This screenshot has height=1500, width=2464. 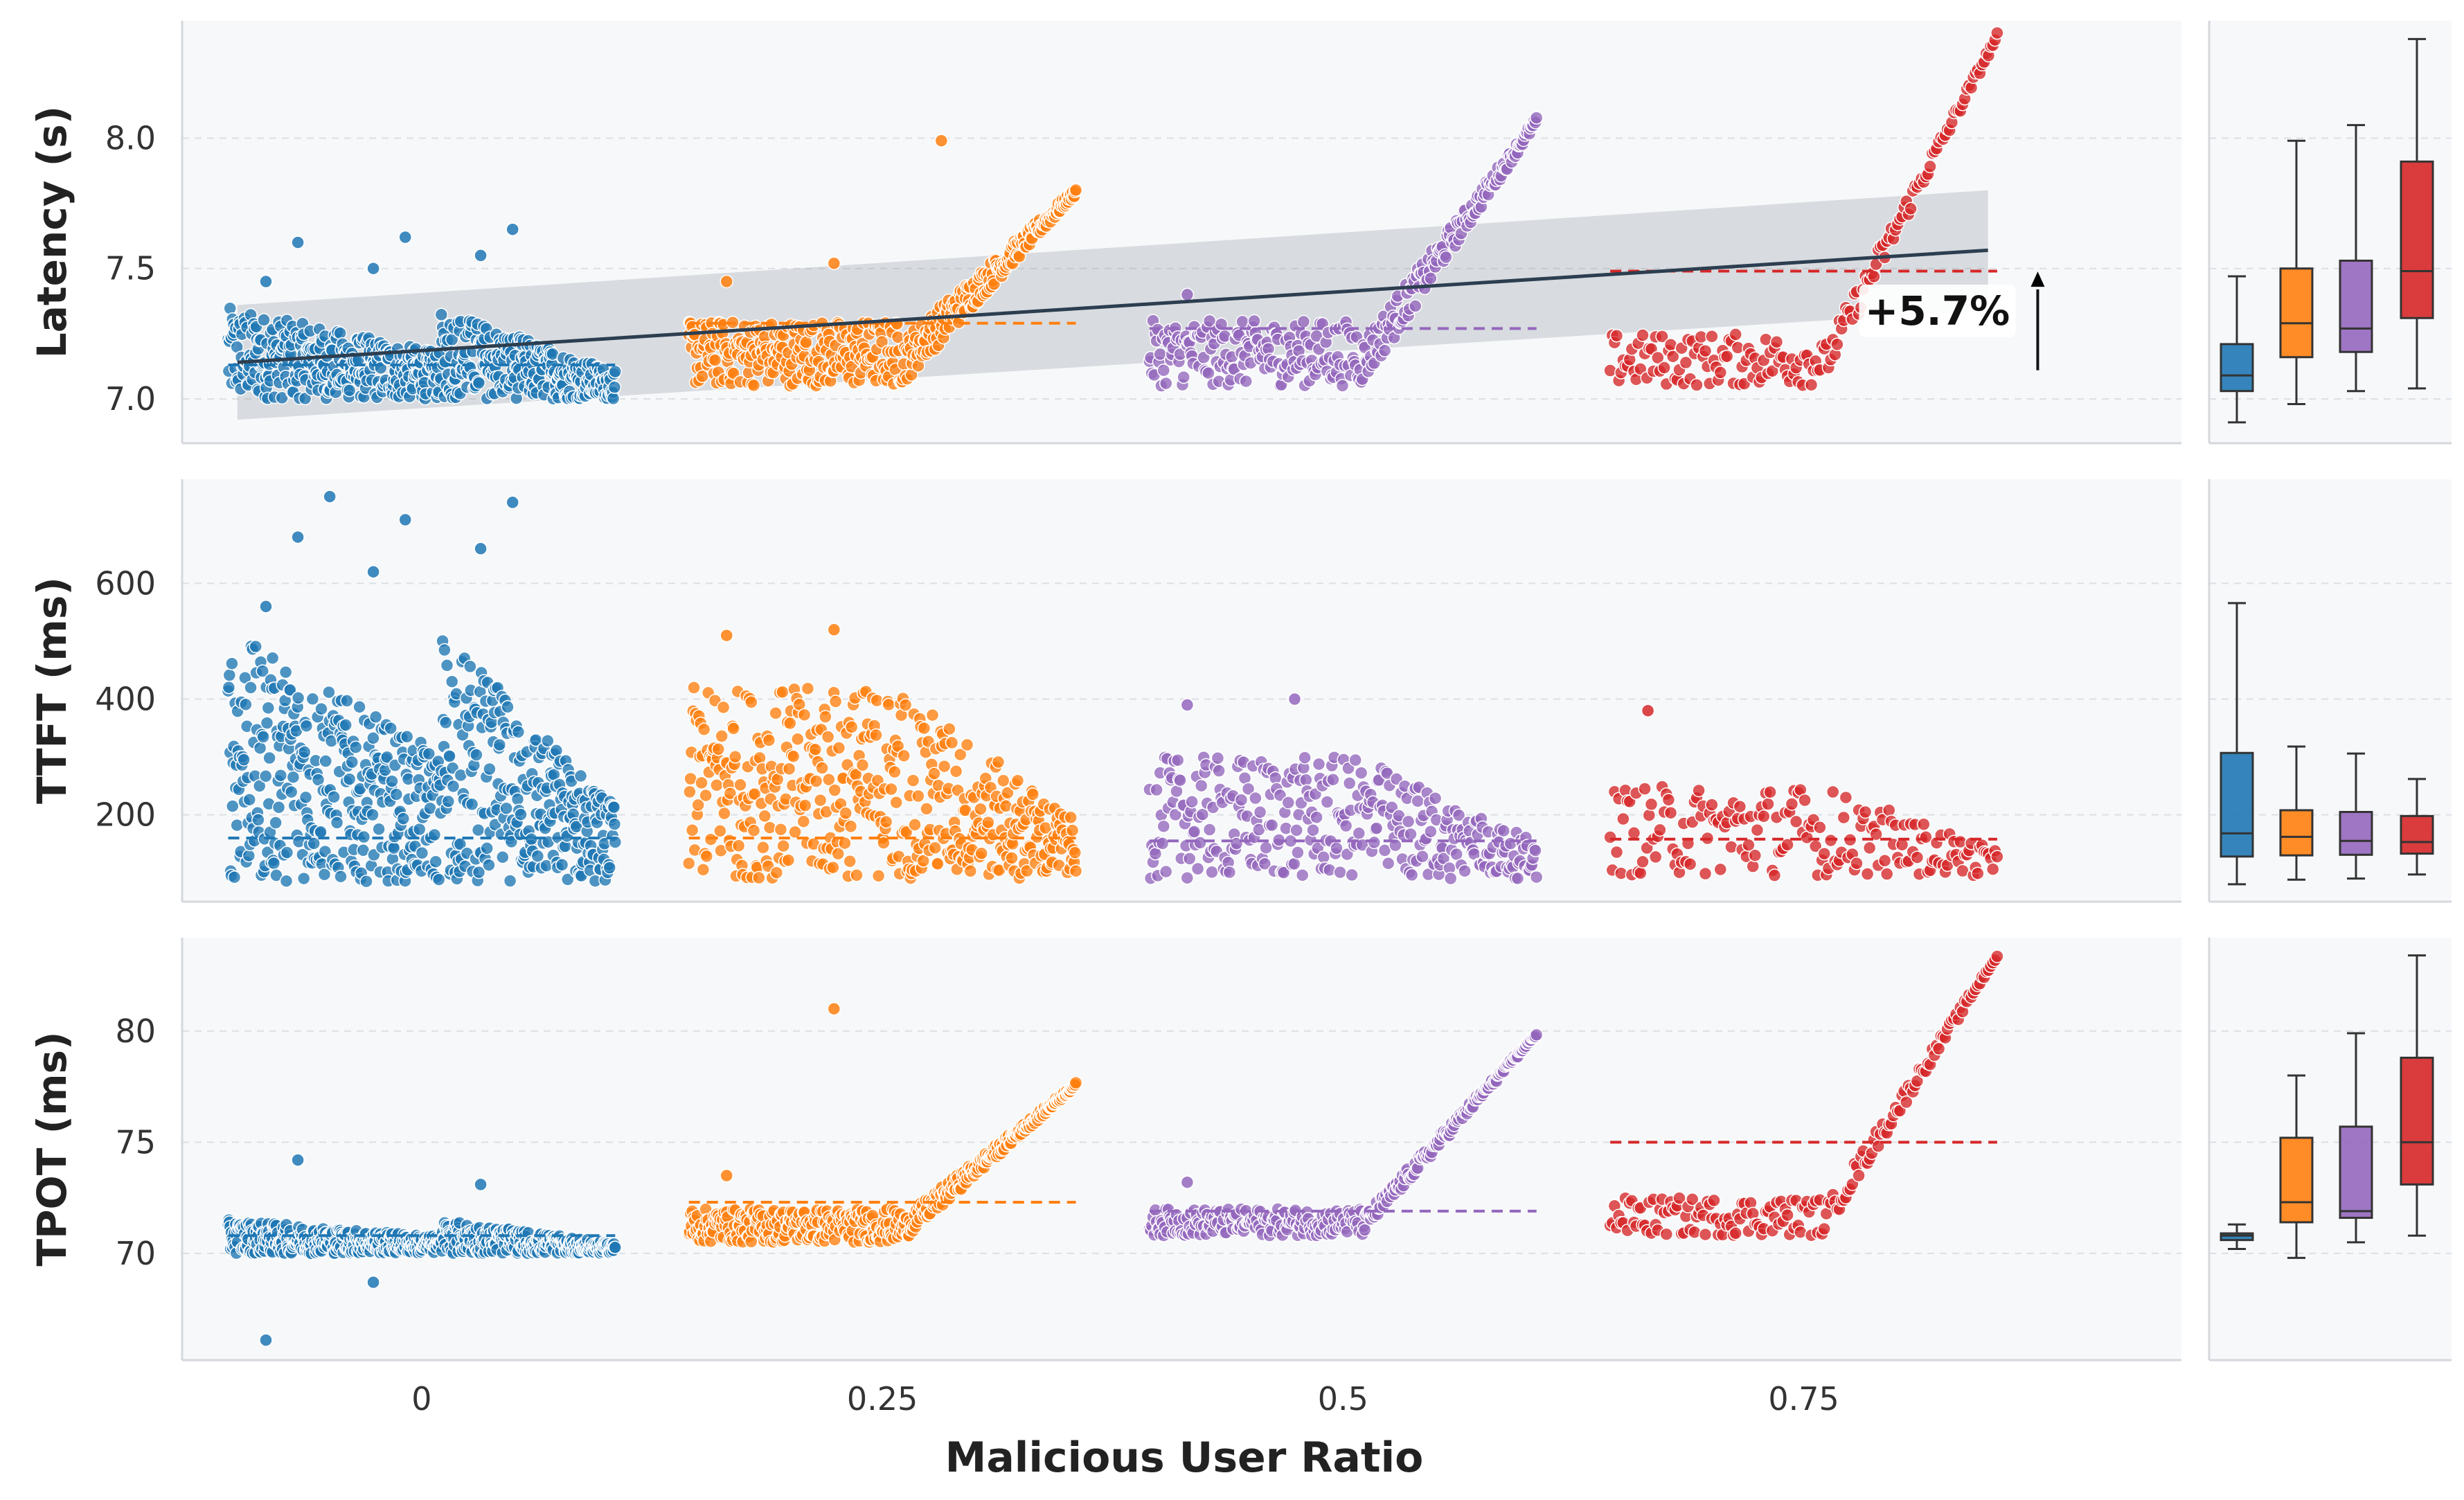 I want to click on x-tick-label: 0, so click(x=421, y=1399).